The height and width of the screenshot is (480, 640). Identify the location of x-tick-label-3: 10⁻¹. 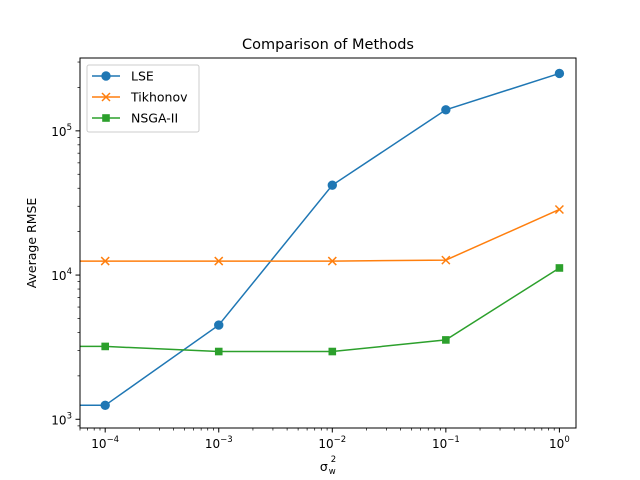
(446, 443).